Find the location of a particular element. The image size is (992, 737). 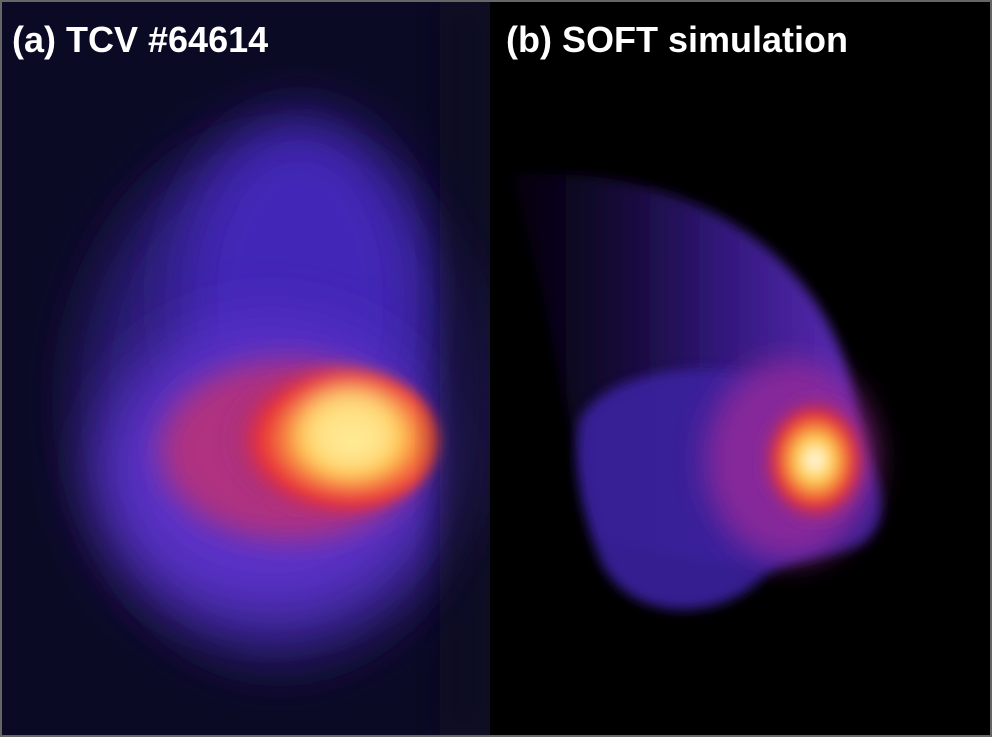

panel-label: (b) SOFT simulation is located at coordinates (677, 39).